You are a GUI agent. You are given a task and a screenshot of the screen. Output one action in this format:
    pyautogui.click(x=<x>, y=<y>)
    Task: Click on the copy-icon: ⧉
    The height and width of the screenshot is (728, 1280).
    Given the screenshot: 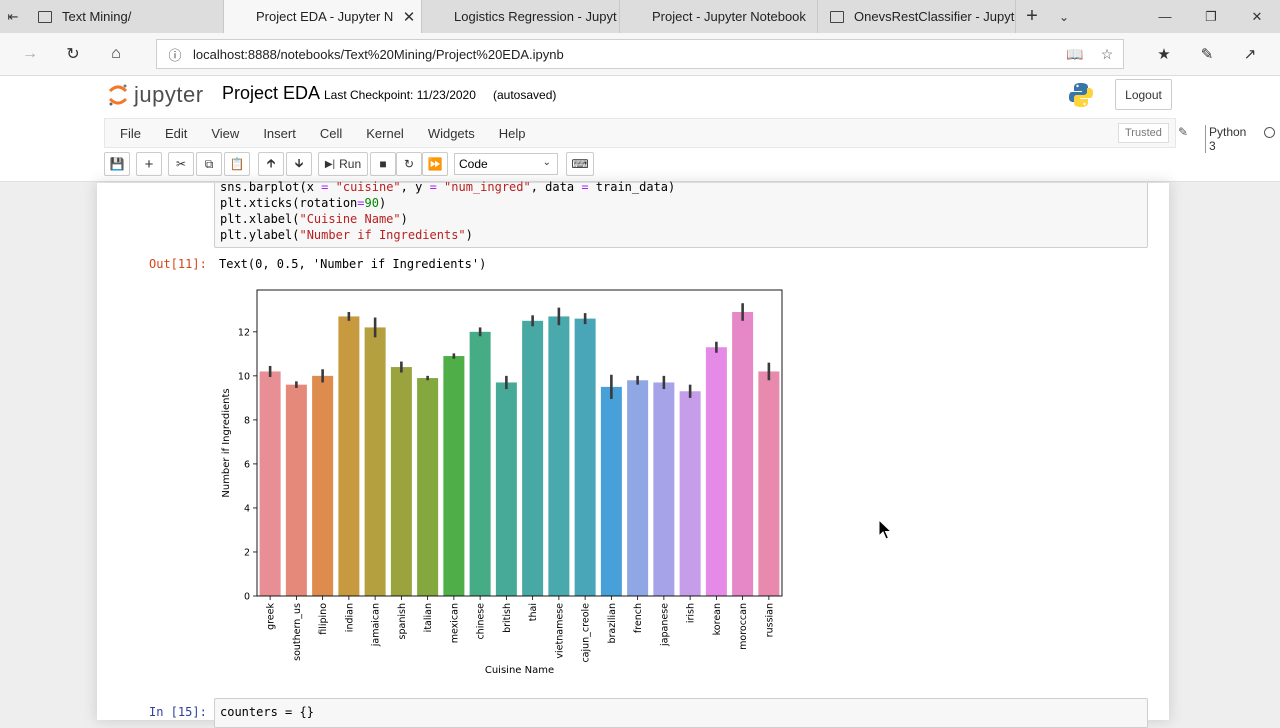 What is the action you would take?
    pyautogui.click(x=209, y=164)
    